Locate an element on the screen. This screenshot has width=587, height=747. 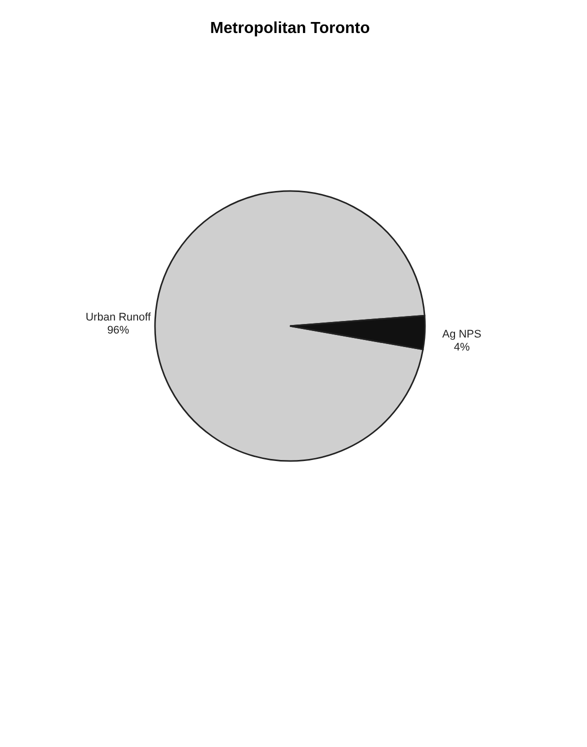
slice-label: Ag NPS is located at coordinates (462, 334).